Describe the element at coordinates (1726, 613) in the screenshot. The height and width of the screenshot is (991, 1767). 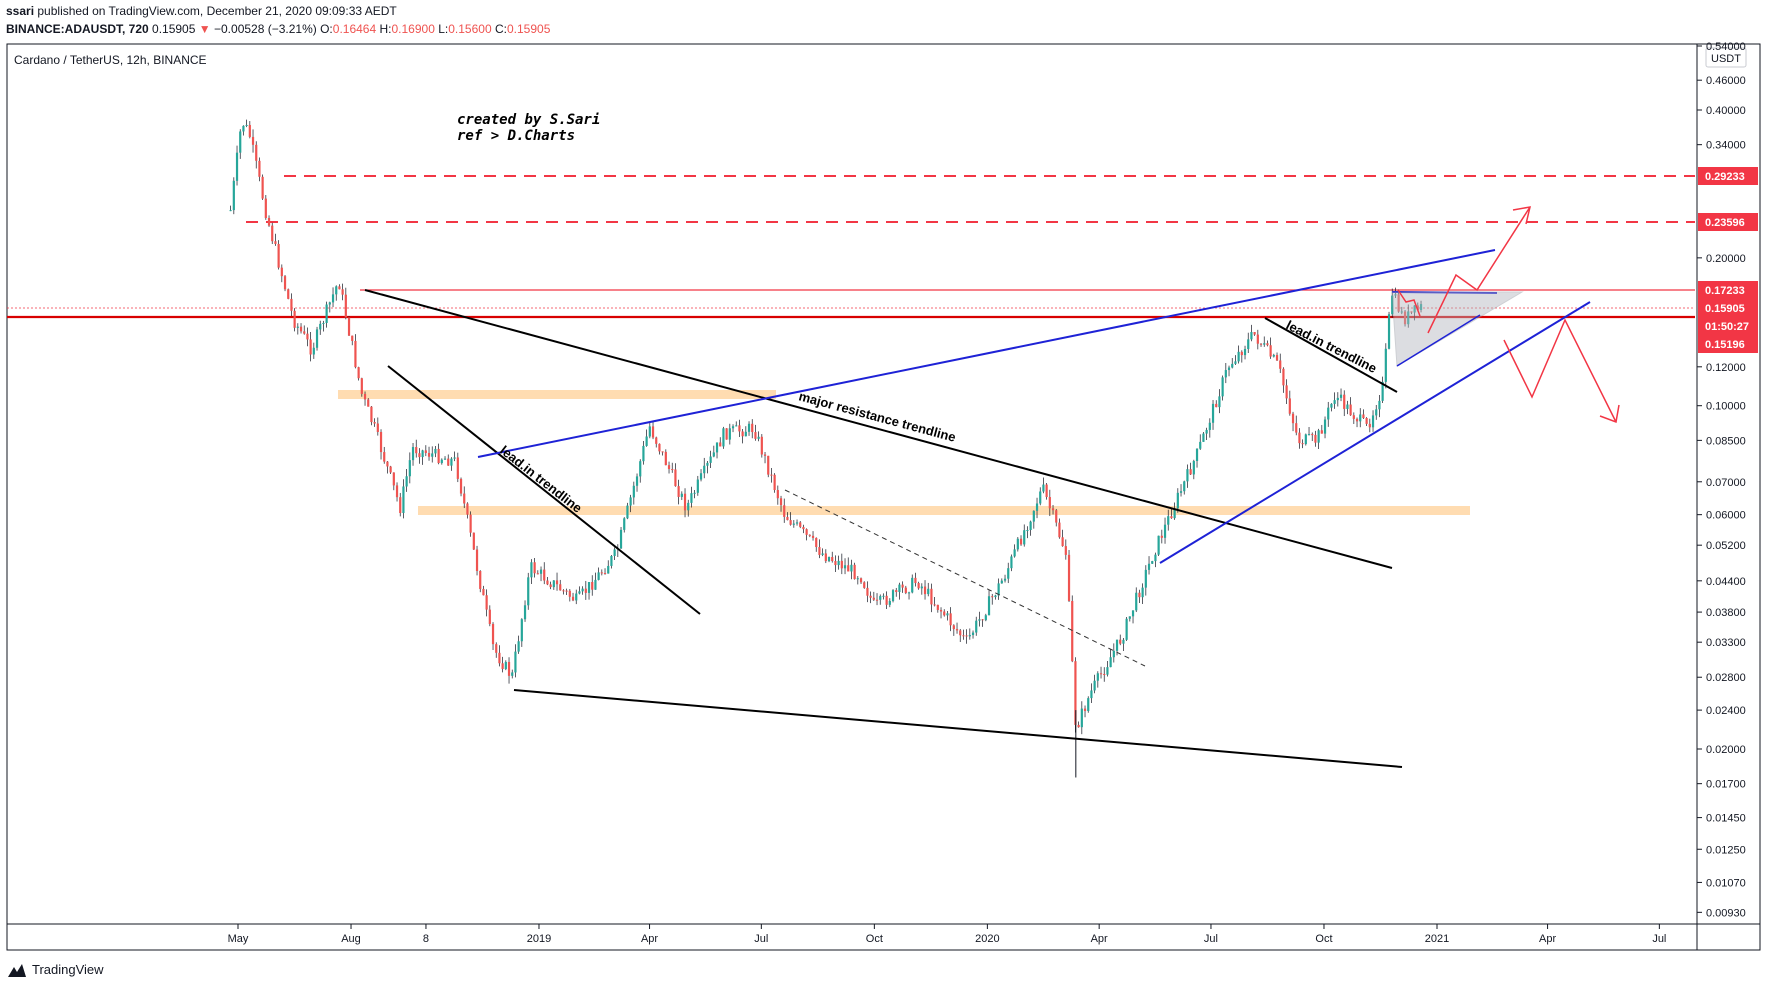
I see `price-tick-label: 0.03800` at that location.